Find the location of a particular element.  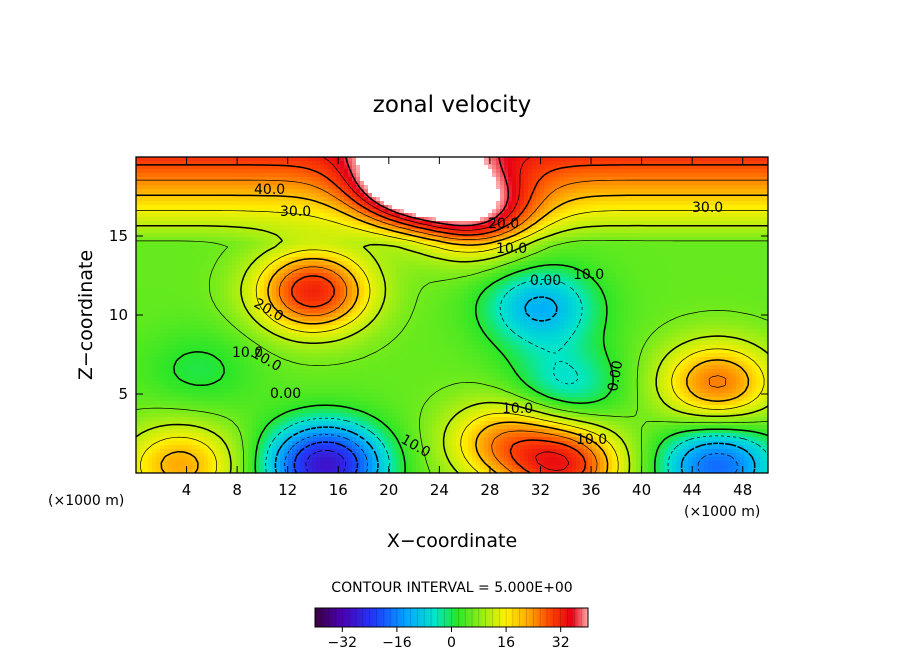

chart-title: zonal velocity is located at coordinates (452, 105).